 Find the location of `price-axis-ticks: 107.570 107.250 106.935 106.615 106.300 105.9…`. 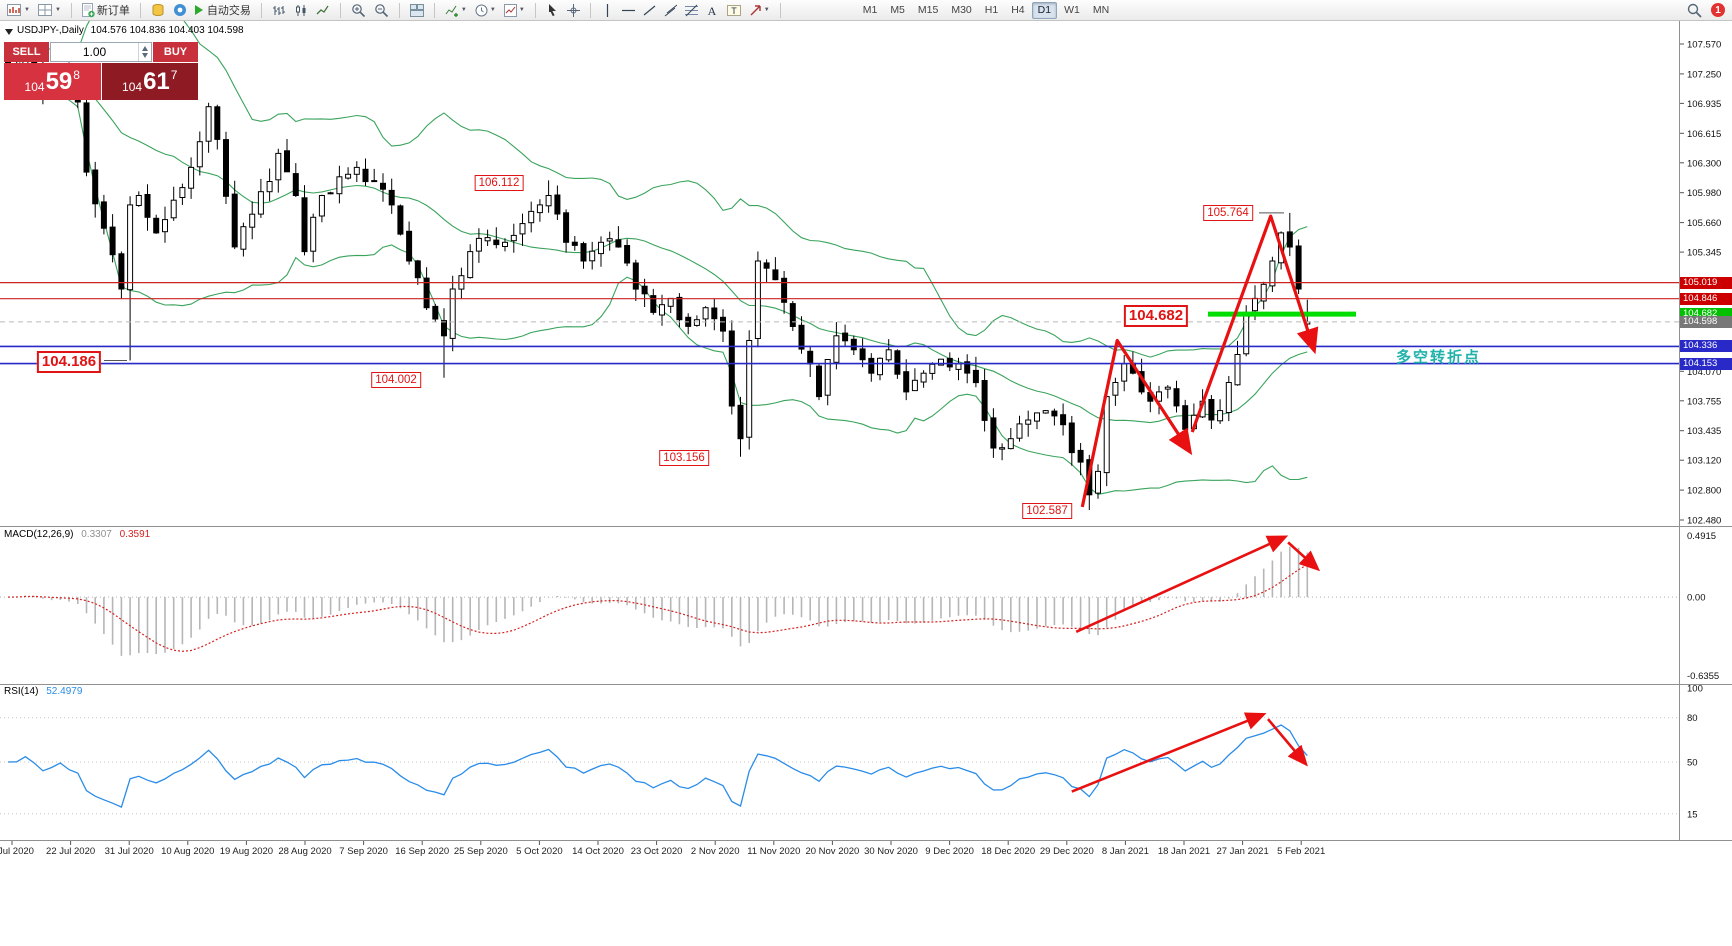

price-axis-ticks: 107.570 107.250 106.935 106.615 106.300 105.9… is located at coordinates (1700, 283).